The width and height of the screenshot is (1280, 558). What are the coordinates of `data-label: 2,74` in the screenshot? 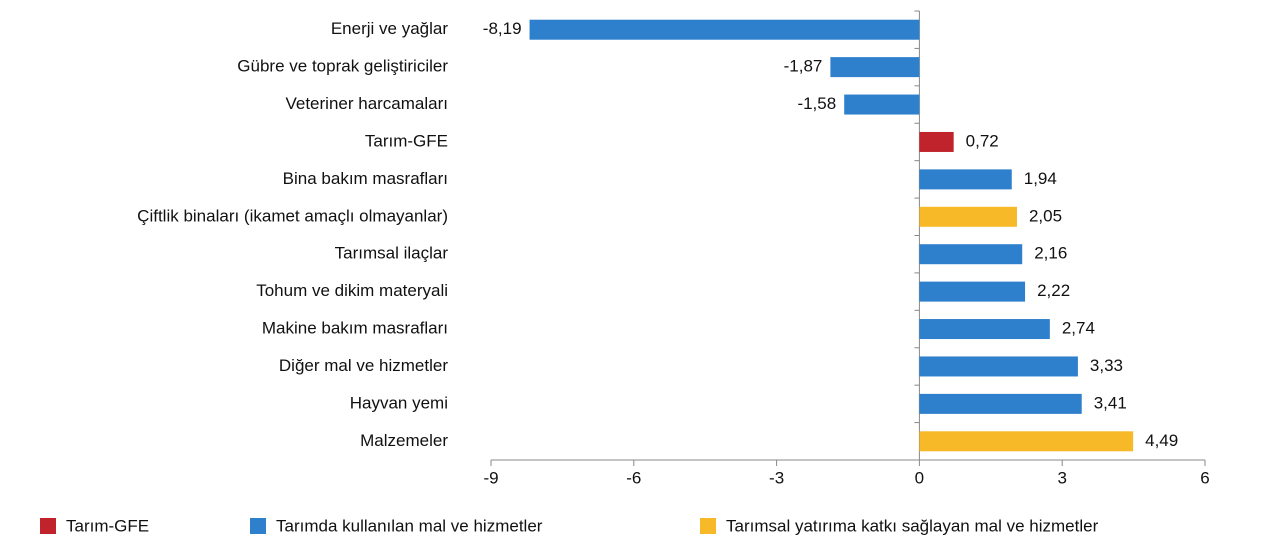 It's located at (1078, 328).